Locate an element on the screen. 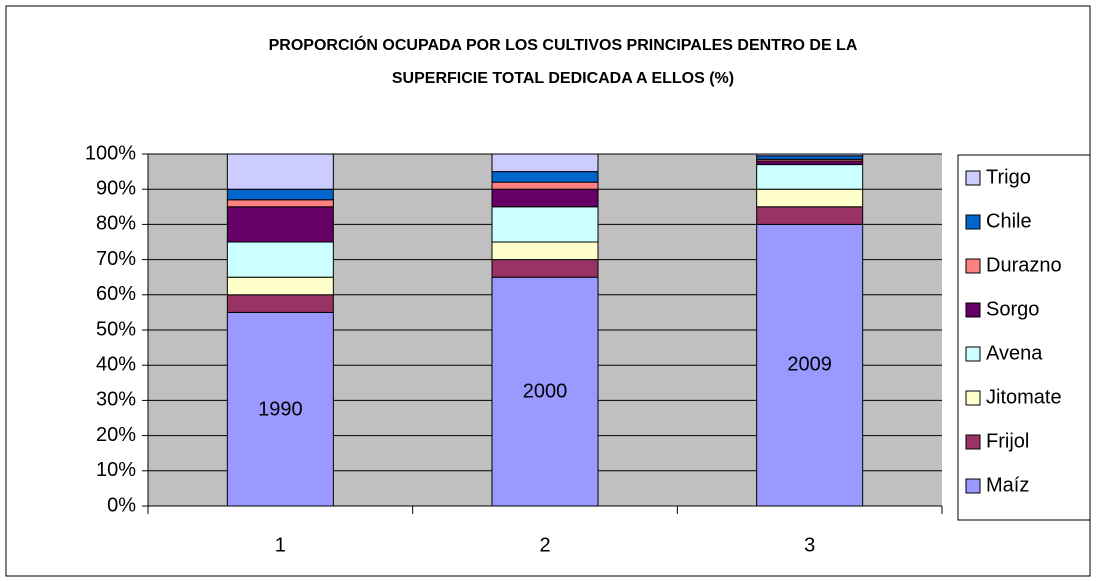  chart-title: SUPERFICIE TOTAL DEDICADA A ELLOS (%) is located at coordinates (563, 78).